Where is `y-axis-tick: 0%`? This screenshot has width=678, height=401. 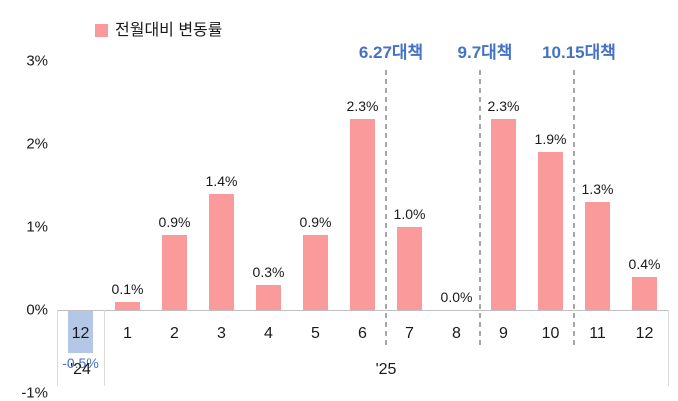
y-axis-tick: 0% is located at coordinates (37, 310).